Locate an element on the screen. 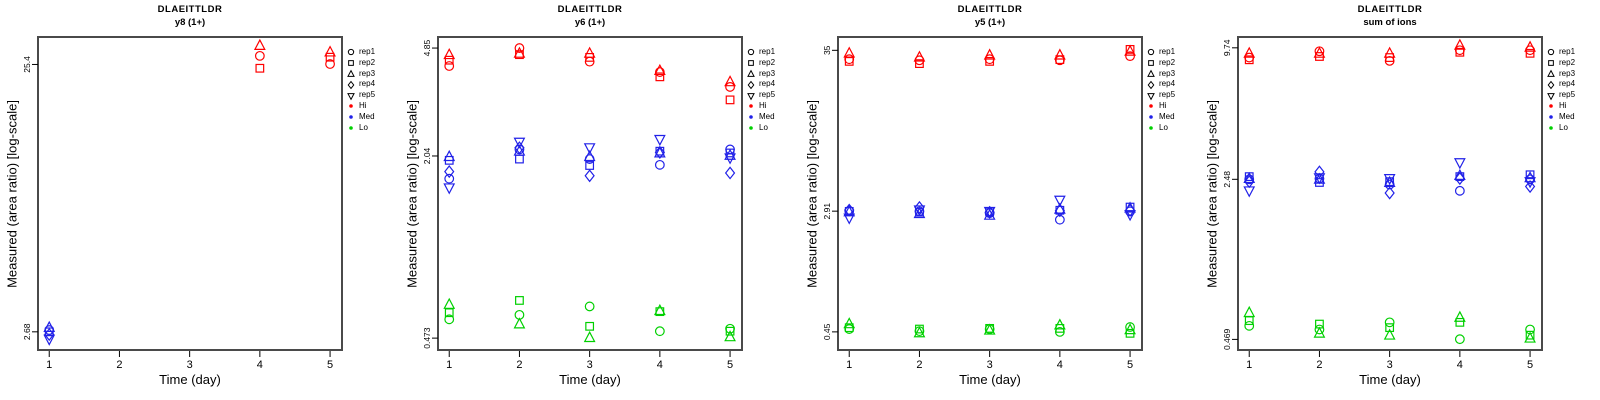 This screenshot has width=1600, height=400. legend: rep1 rep2 rep3 rep4 rep5 Hi Med Lo is located at coordinates (760, 90).